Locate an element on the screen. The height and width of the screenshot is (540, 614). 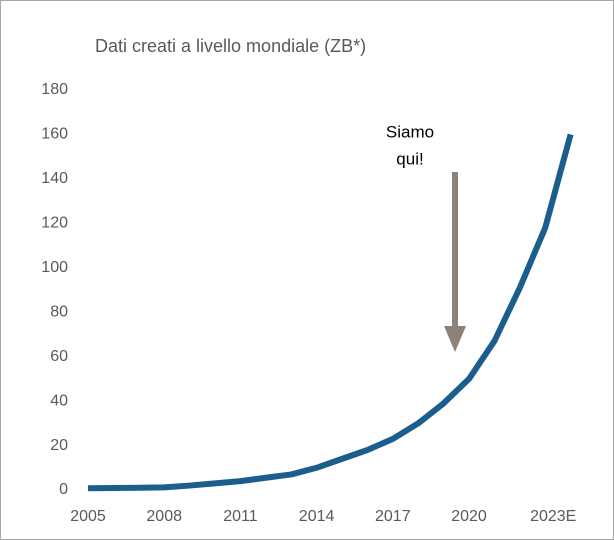
x-tick-label: 2005 is located at coordinates (88, 516).